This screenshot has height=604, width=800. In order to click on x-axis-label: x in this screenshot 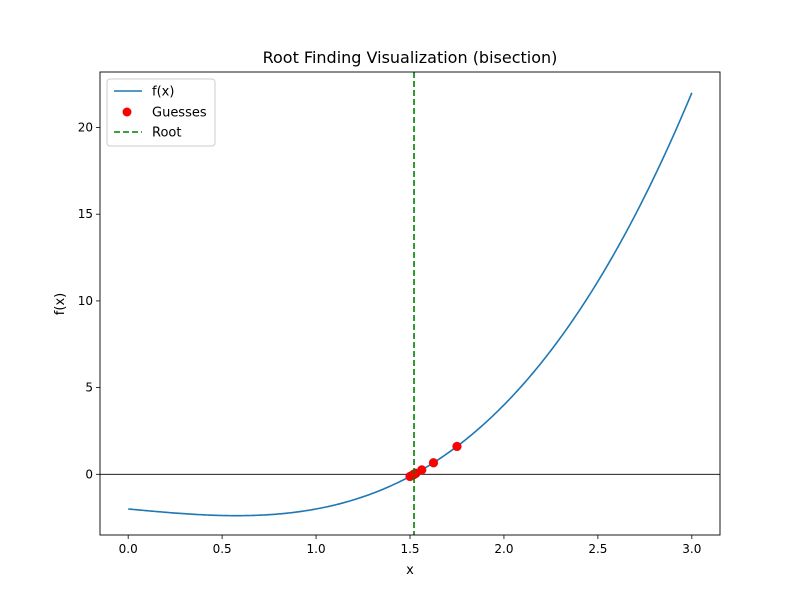, I will do `click(410, 570)`.